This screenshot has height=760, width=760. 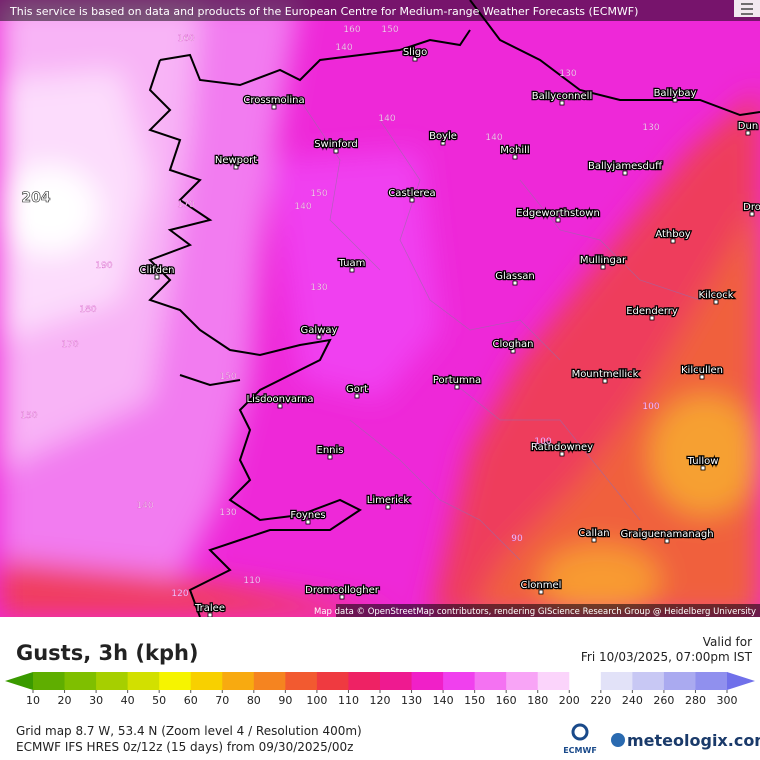 What do you see at coordinates (307, 515) in the screenshot?
I see `place-label: Foynes` at bounding box center [307, 515].